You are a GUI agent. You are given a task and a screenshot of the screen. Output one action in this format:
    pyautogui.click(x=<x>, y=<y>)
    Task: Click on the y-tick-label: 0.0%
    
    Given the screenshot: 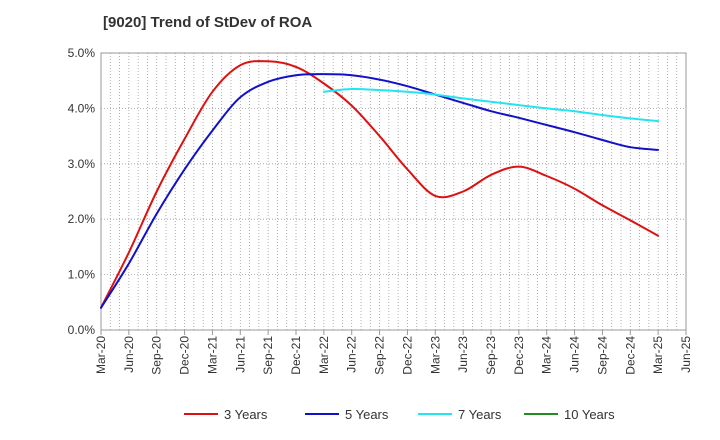 What is the action you would take?
    pyautogui.click(x=82, y=330)
    